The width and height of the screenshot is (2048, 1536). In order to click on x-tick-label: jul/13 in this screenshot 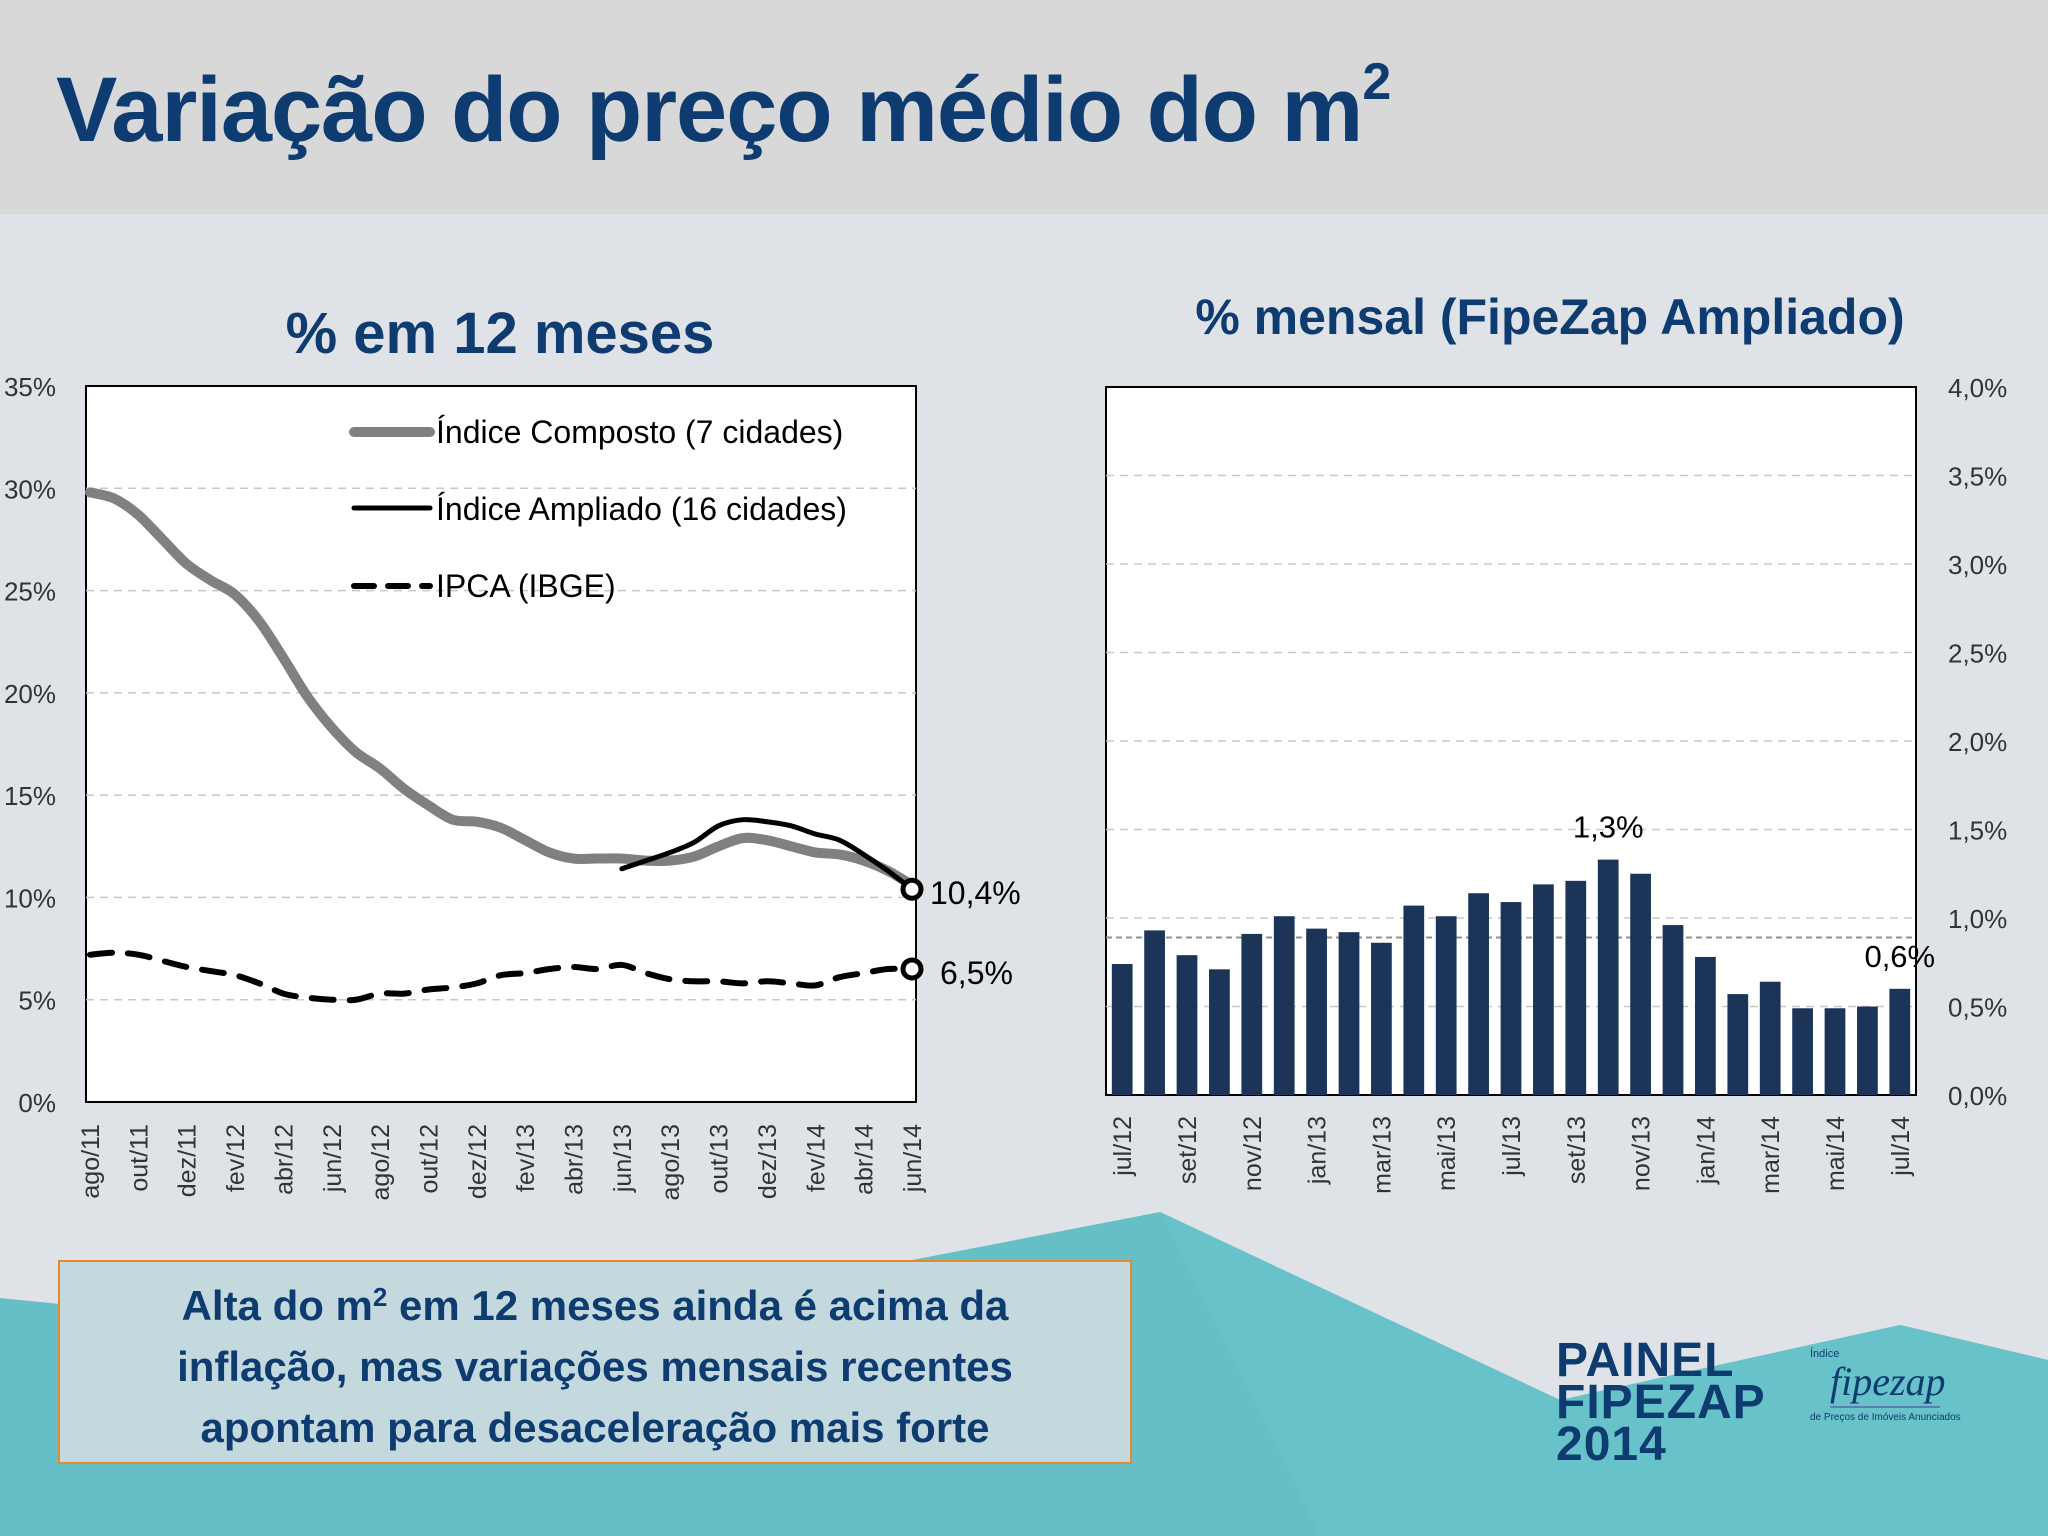, I will do `click(1512, 1146)`.